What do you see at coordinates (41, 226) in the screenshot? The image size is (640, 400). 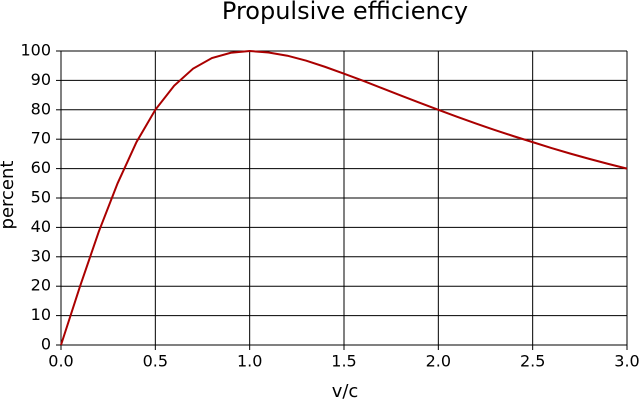 I see `y-tick-label: 40` at bounding box center [41, 226].